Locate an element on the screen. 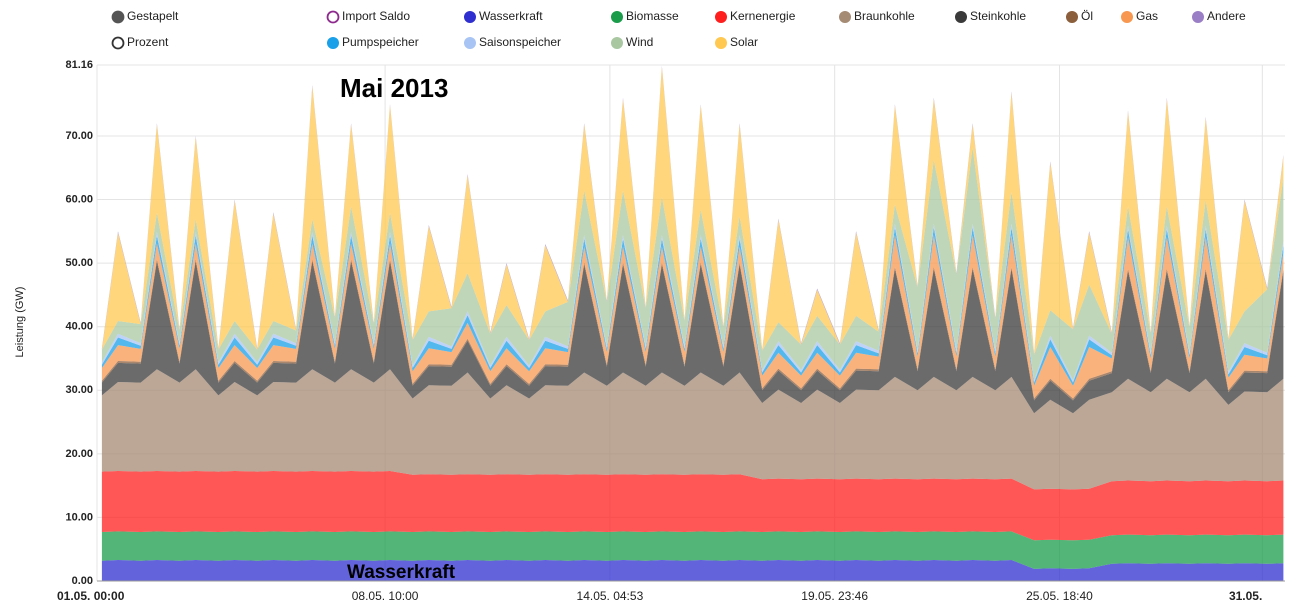 The width and height of the screenshot is (1292, 605). y-tick-label: 20.00 is located at coordinates (79, 454).